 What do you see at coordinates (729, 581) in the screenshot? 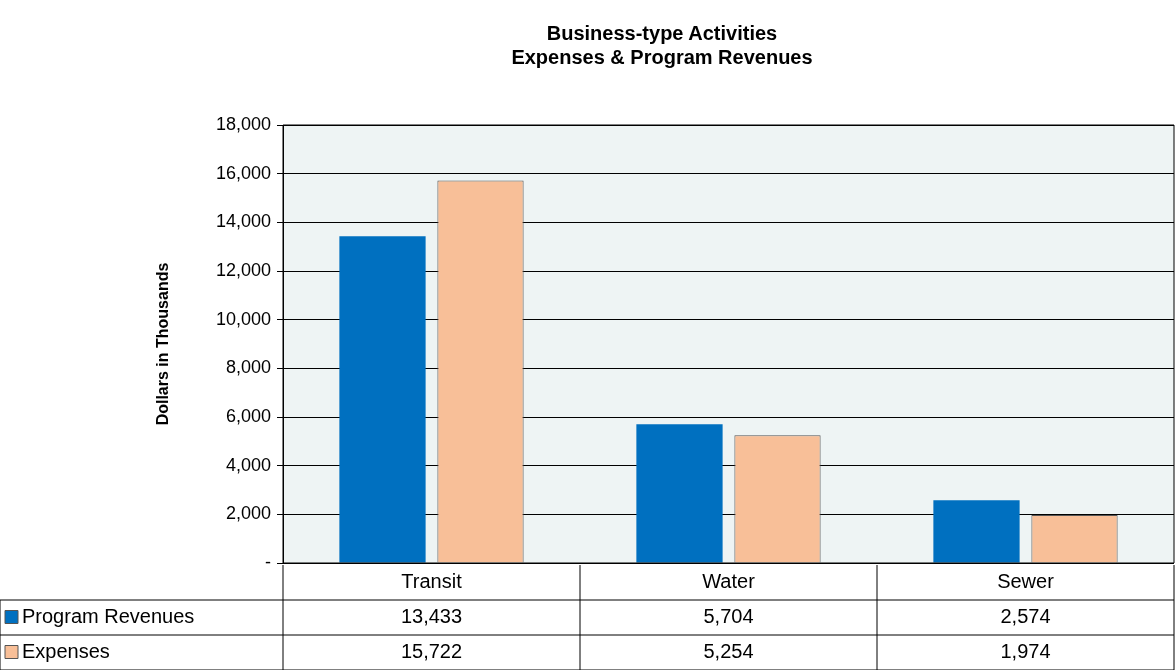
I see `x-tick-label: Water` at bounding box center [729, 581].